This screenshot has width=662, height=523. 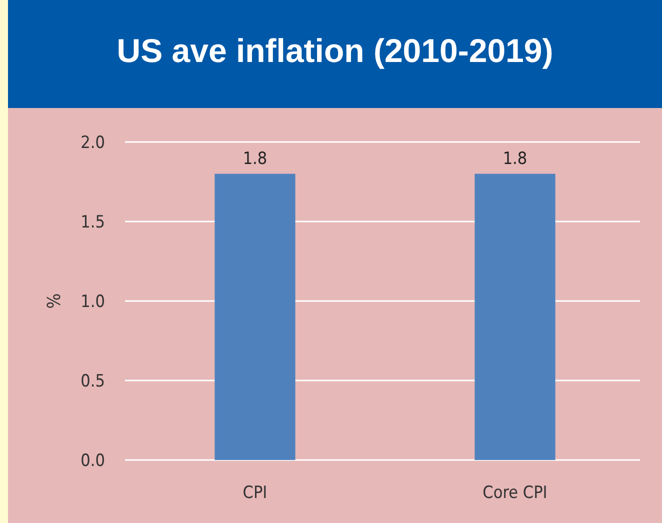 What do you see at coordinates (54, 301) in the screenshot?
I see `y-axis-title: %` at bounding box center [54, 301].